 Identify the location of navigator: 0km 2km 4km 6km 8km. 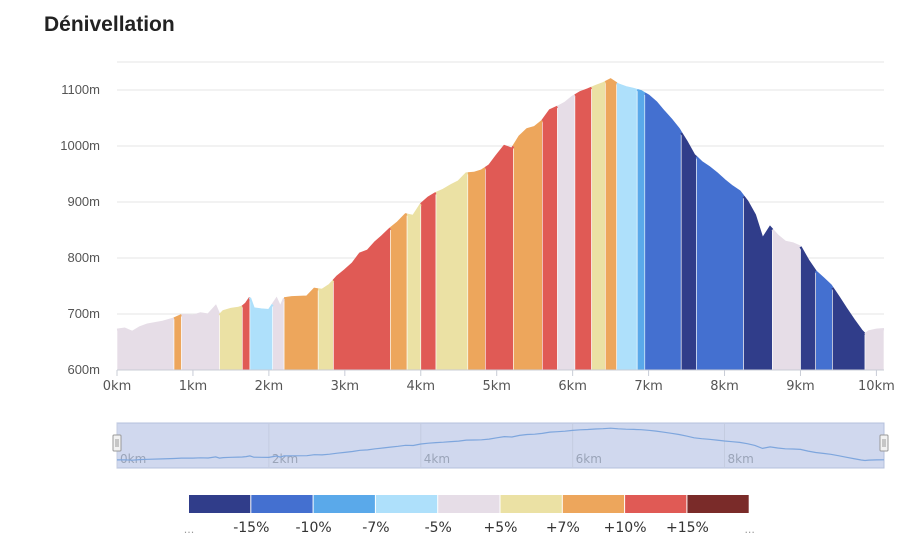
(500, 445).